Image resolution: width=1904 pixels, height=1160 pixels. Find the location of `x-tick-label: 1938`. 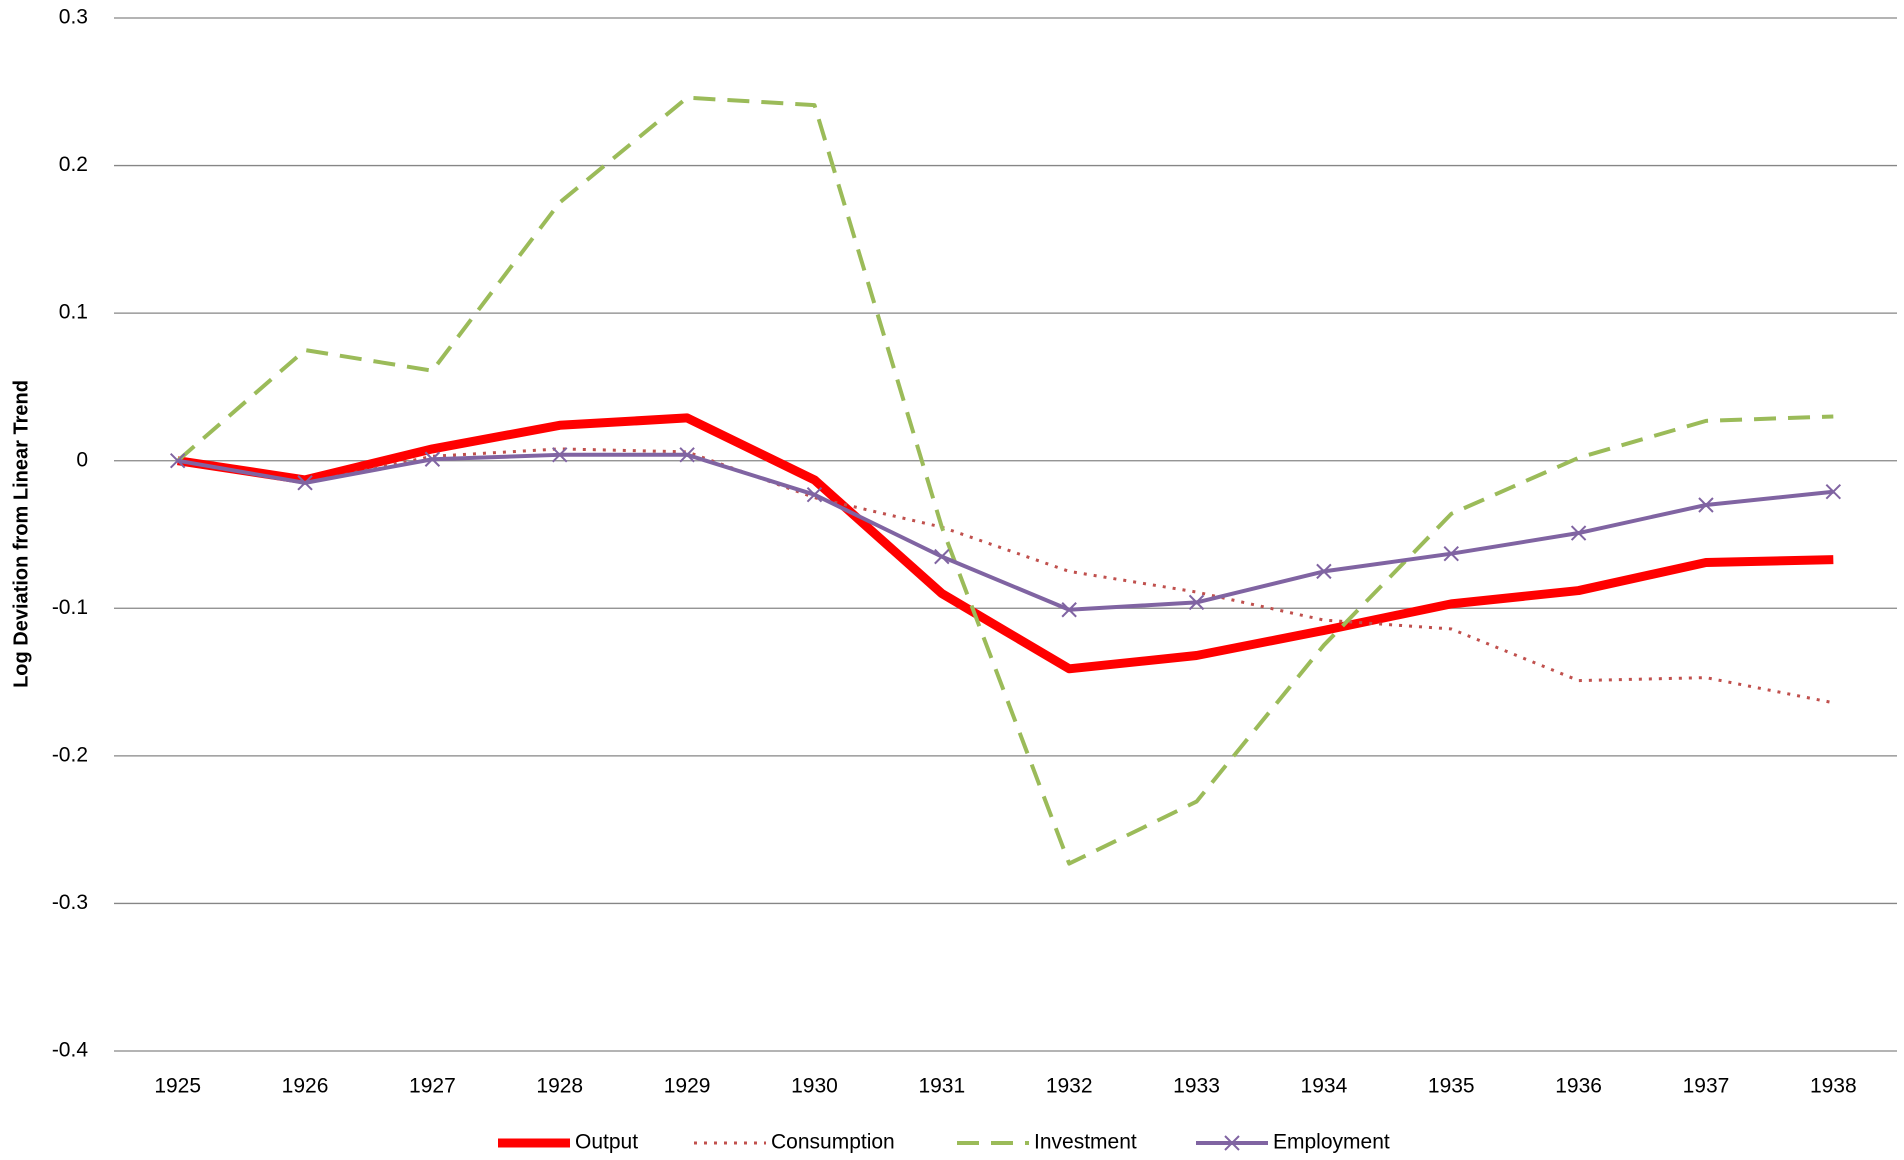

x-tick-label: 1938 is located at coordinates (1833, 1086).